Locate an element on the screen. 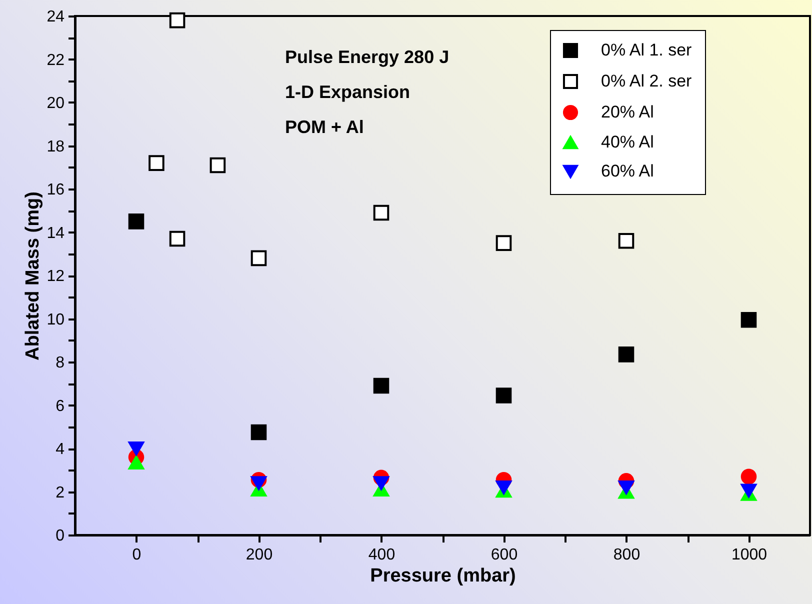 The width and height of the screenshot is (812, 604). y-tick-label: 4 is located at coordinates (60, 449).